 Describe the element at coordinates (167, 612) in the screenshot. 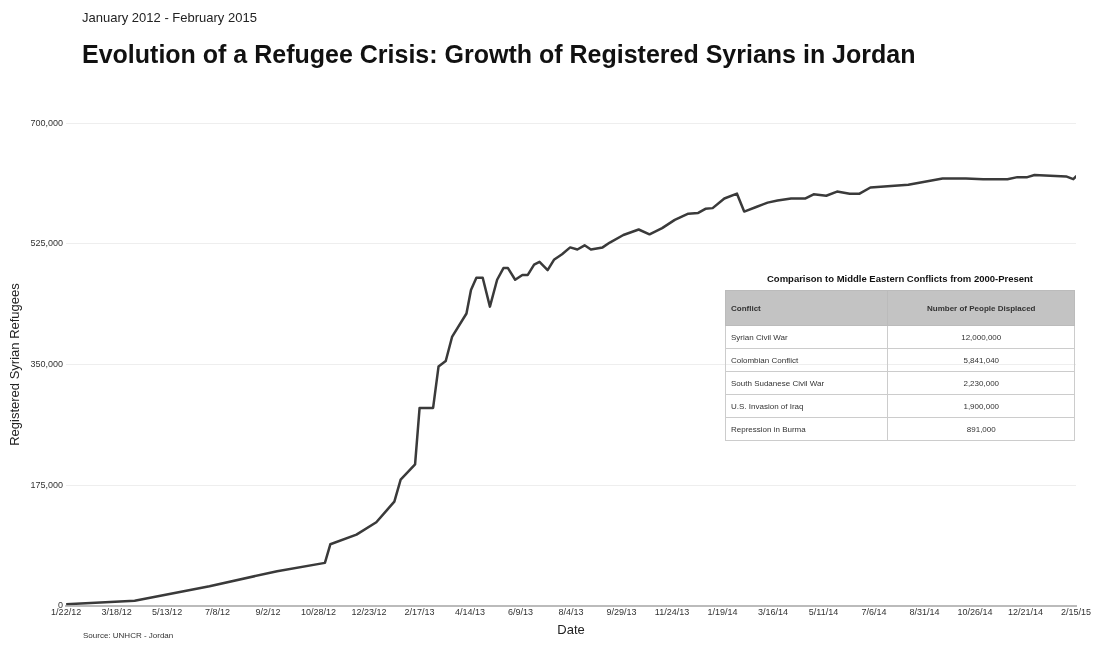

I see `x-tick-label: 5/13/12` at that location.